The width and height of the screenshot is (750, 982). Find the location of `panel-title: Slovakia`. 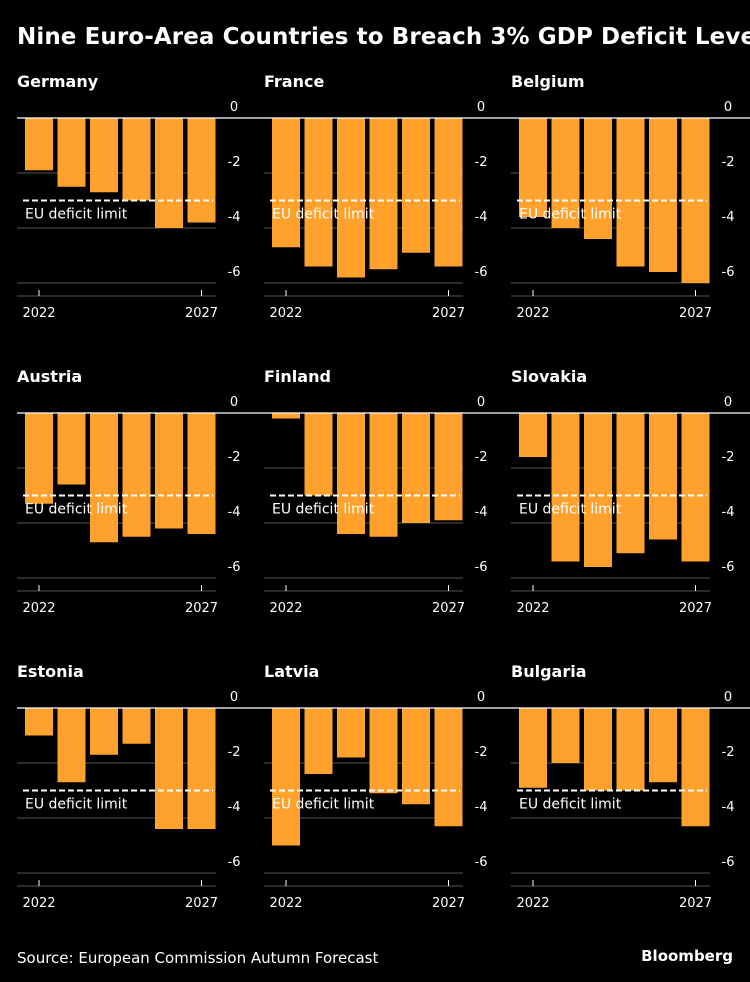

panel-title: Slovakia is located at coordinates (549, 376).